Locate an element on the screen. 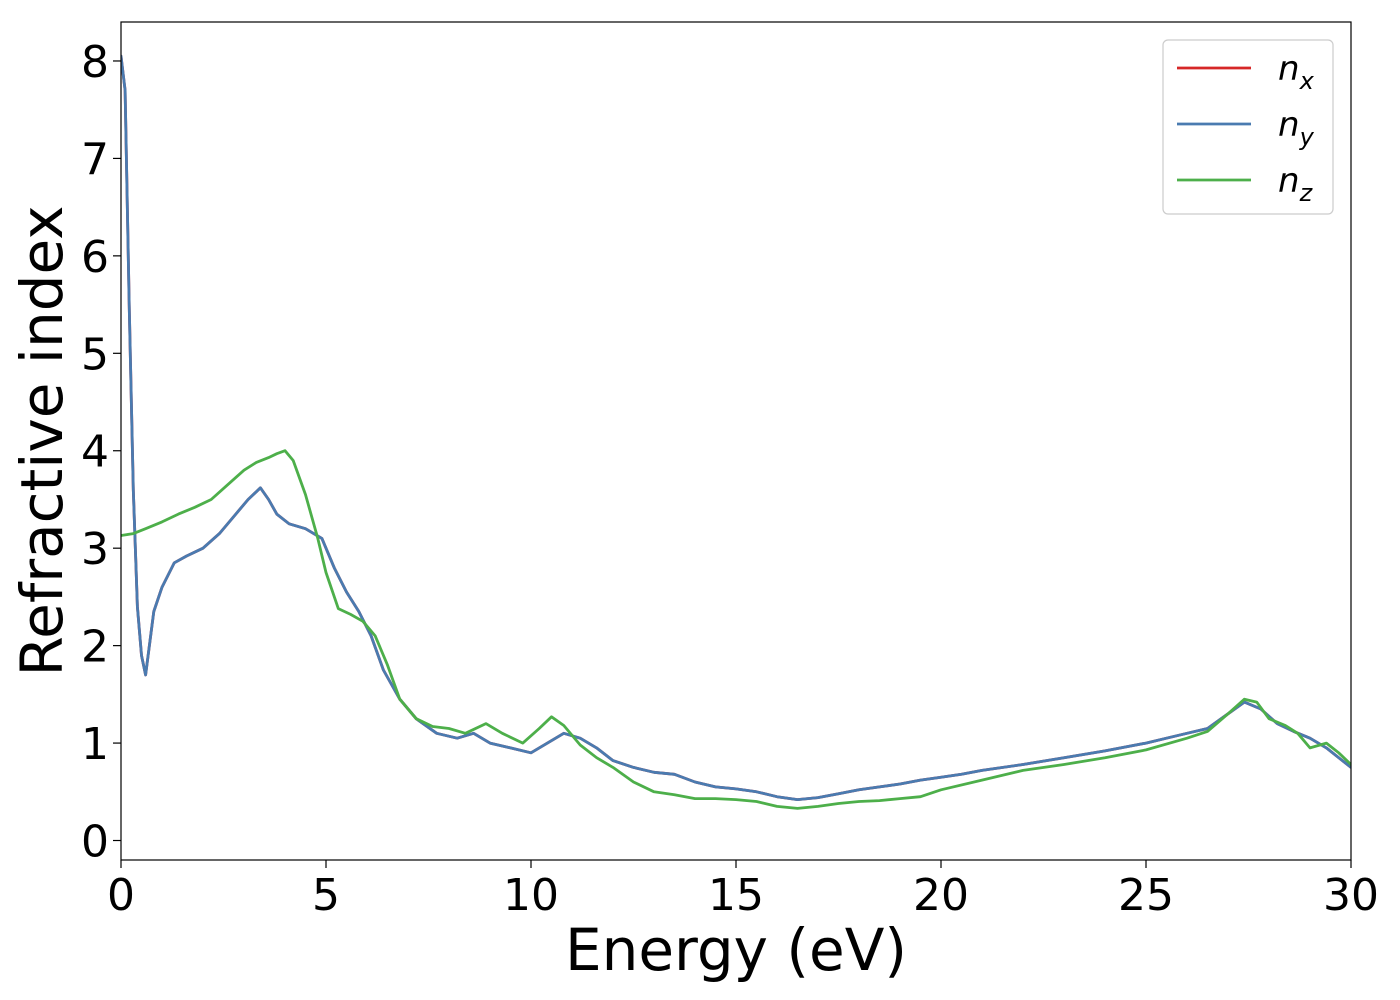  y-tick-label: 8 is located at coordinates (95, 62).